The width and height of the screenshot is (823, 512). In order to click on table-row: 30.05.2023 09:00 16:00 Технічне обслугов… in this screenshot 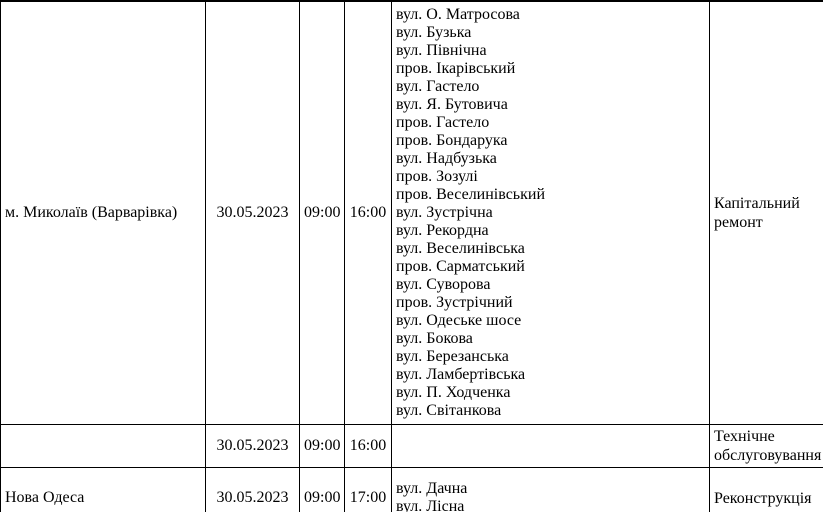, I will do `click(411, 445)`.